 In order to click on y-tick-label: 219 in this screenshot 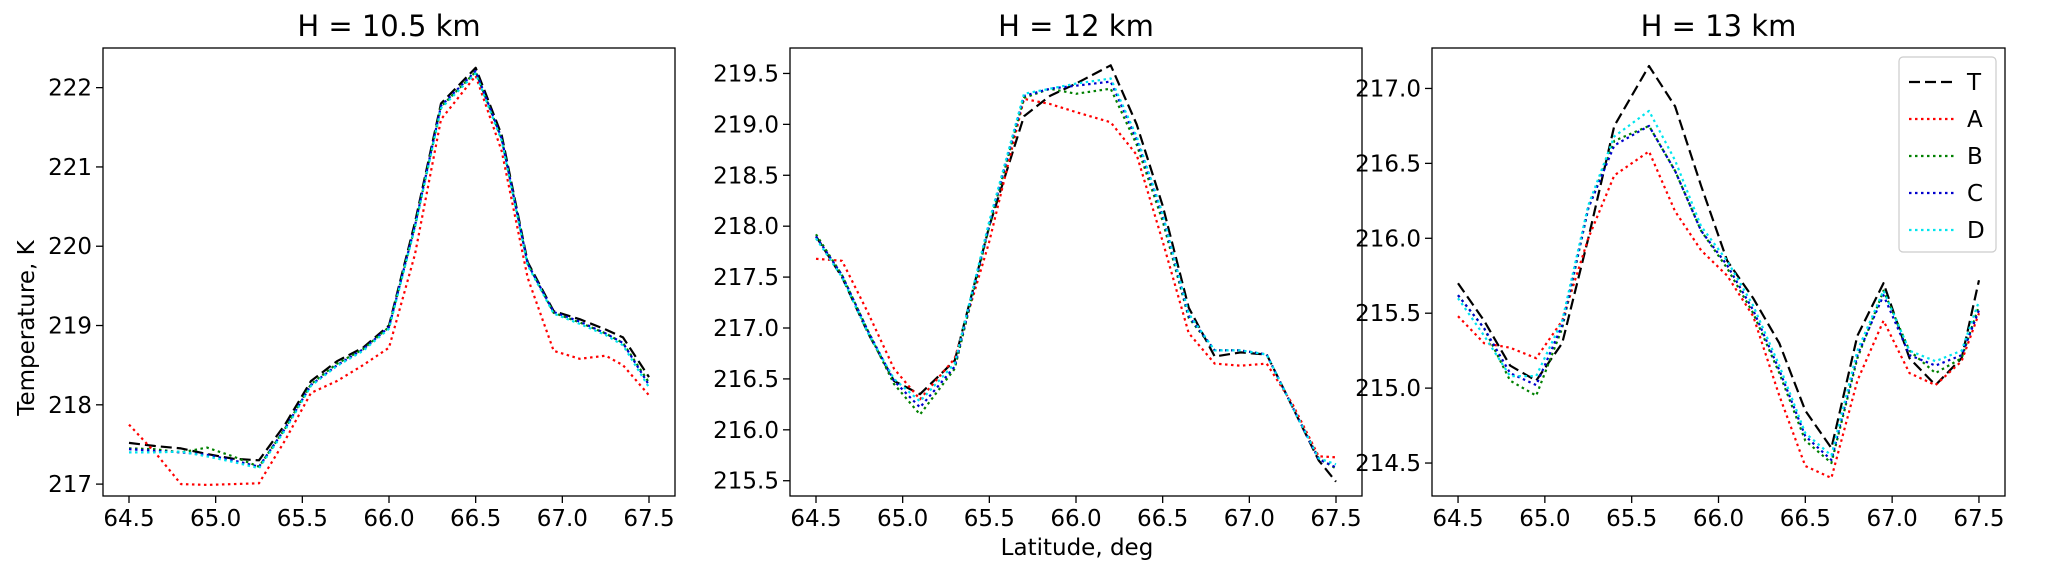, I will do `click(70, 327)`.